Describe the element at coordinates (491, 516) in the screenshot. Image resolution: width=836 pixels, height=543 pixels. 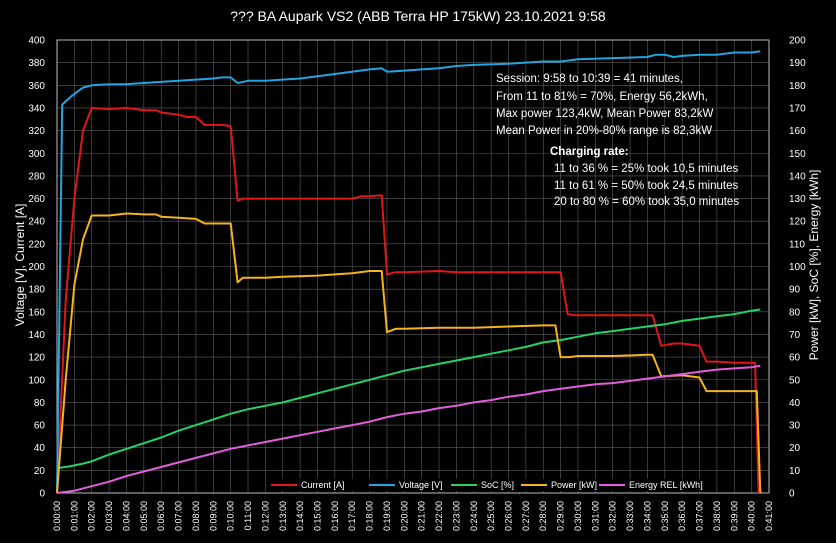
I see `x-tick: 0:25:00` at that location.